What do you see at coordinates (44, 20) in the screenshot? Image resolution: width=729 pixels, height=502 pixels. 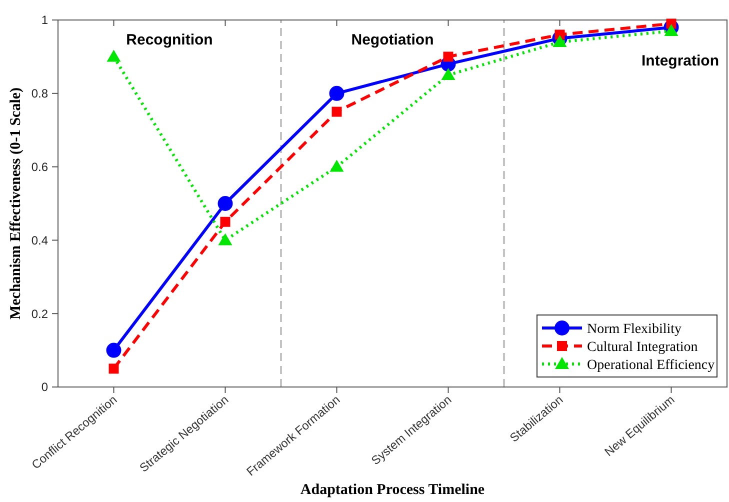 I see `y-tick-label: 1` at bounding box center [44, 20].